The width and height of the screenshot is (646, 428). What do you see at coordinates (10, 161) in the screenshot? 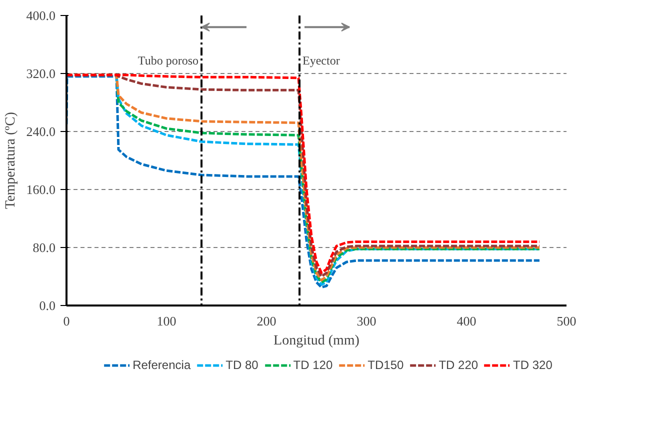
I see `y-axis-title: Temperatura (ºC)` at bounding box center [10, 161].